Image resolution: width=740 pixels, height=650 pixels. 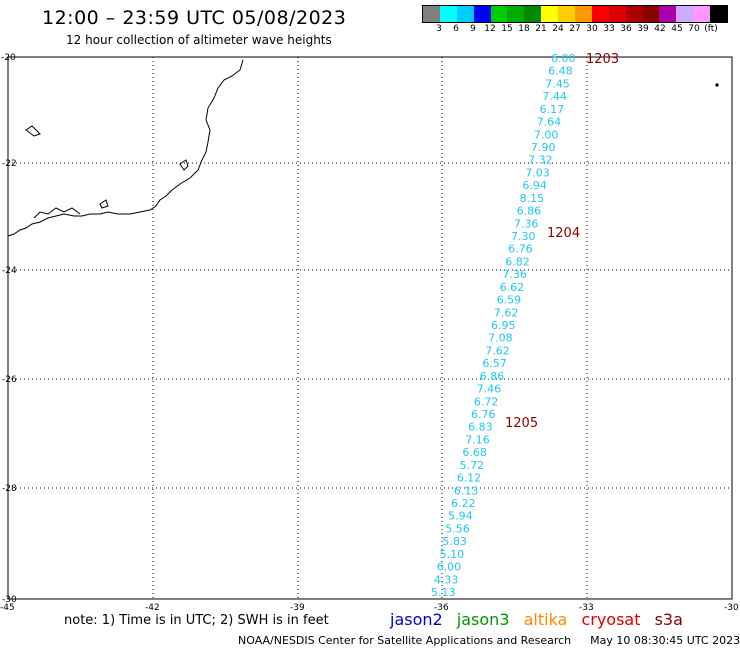 What do you see at coordinates (483, 619) in the screenshot?
I see `satellite-name: jason3` at bounding box center [483, 619].